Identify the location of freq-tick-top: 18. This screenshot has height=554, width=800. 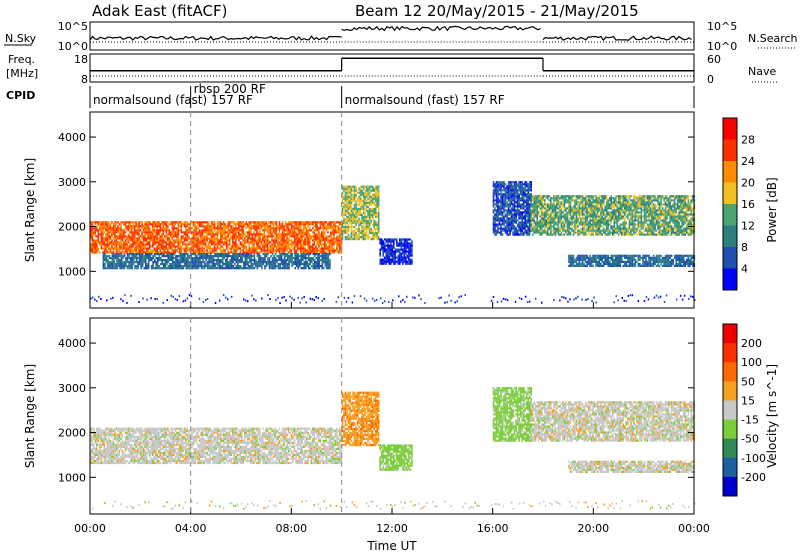
(81, 59).